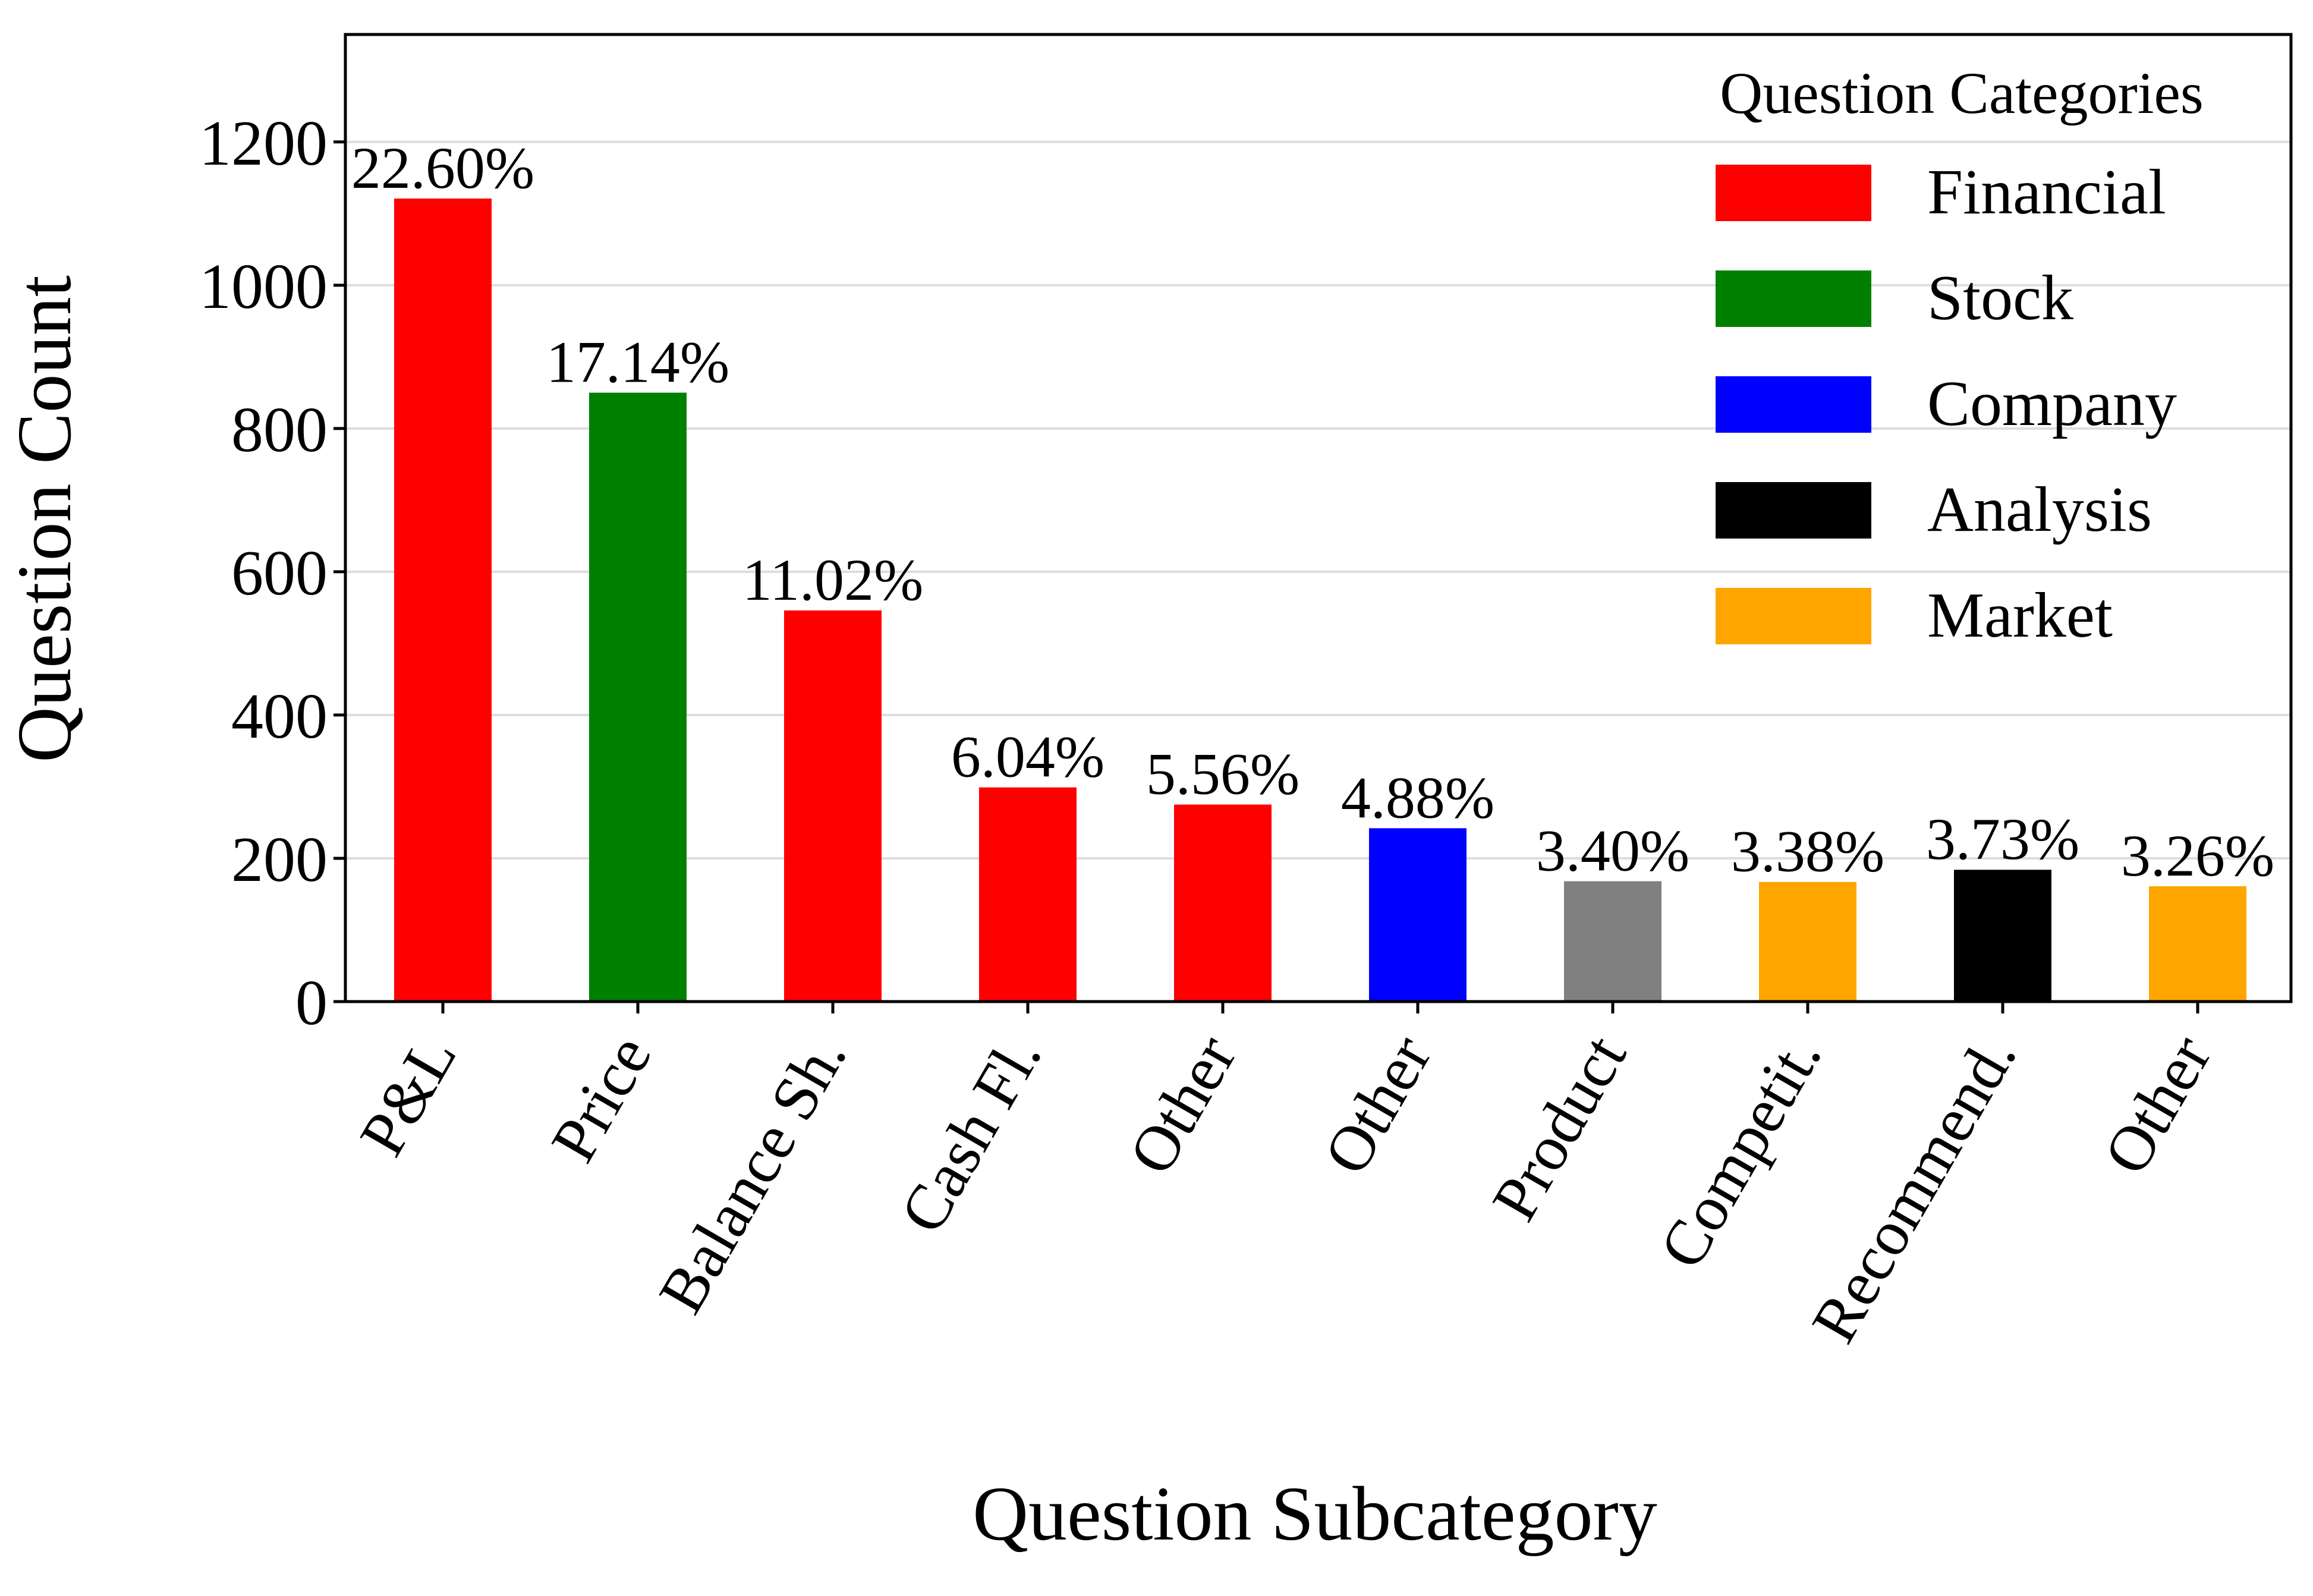 The width and height of the screenshot is (2313, 1596). I want to click on data-label: 22.60%, so click(442, 168).